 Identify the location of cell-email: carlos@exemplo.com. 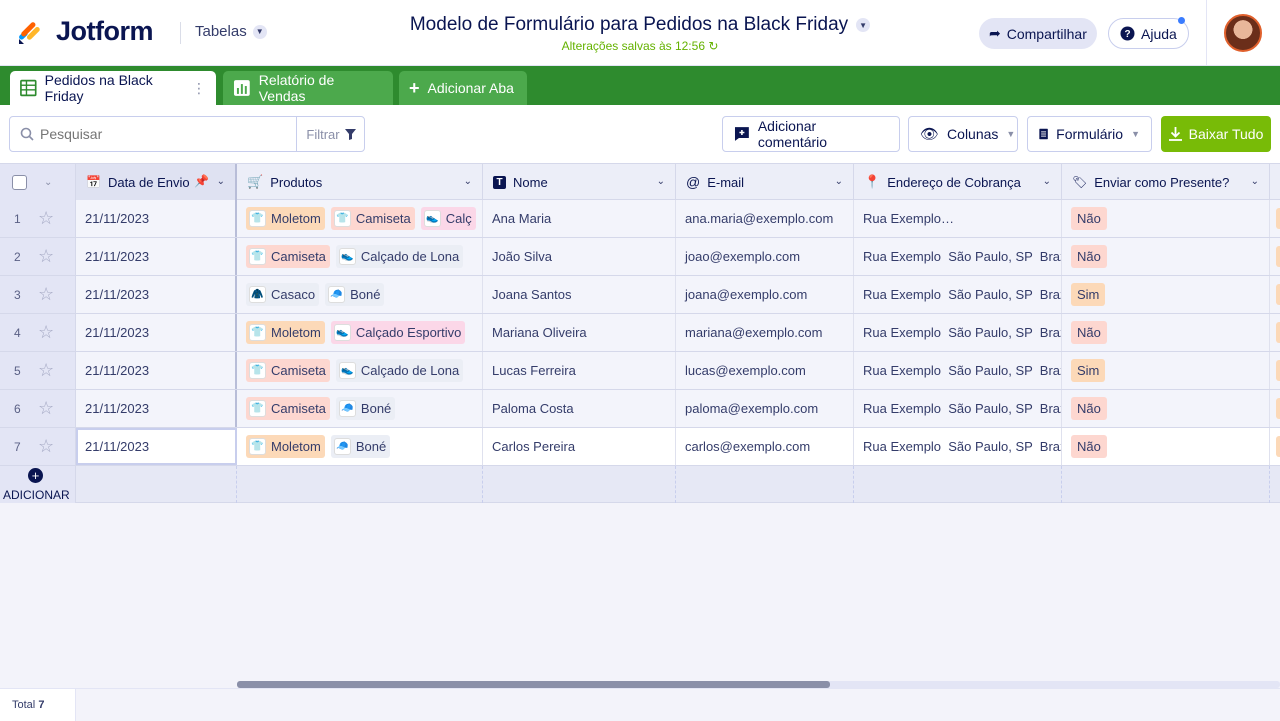
(765, 446).